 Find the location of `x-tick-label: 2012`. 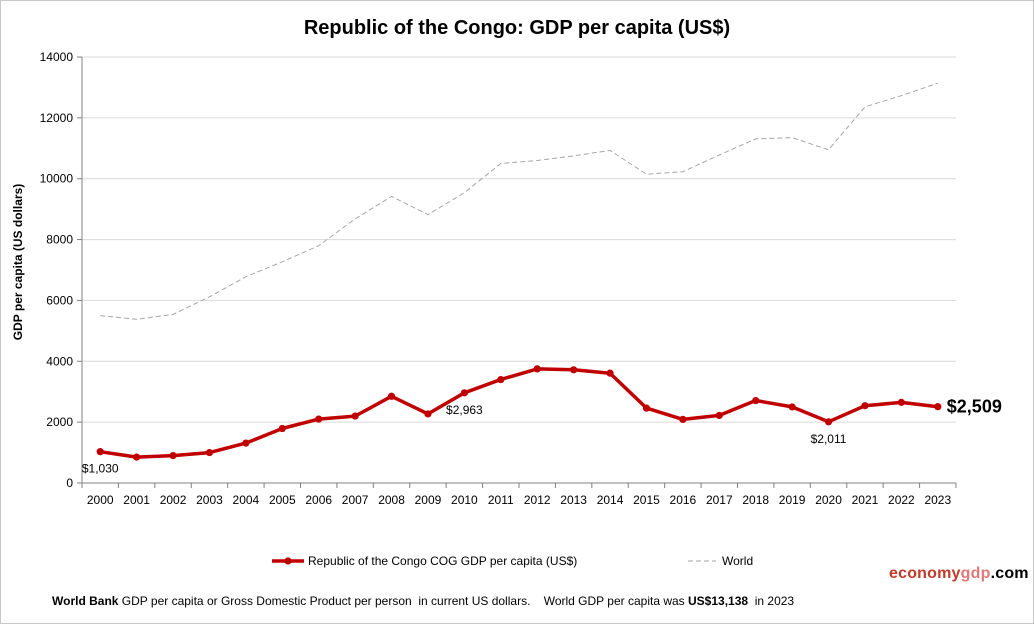

x-tick-label: 2012 is located at coordinates (537, 500).